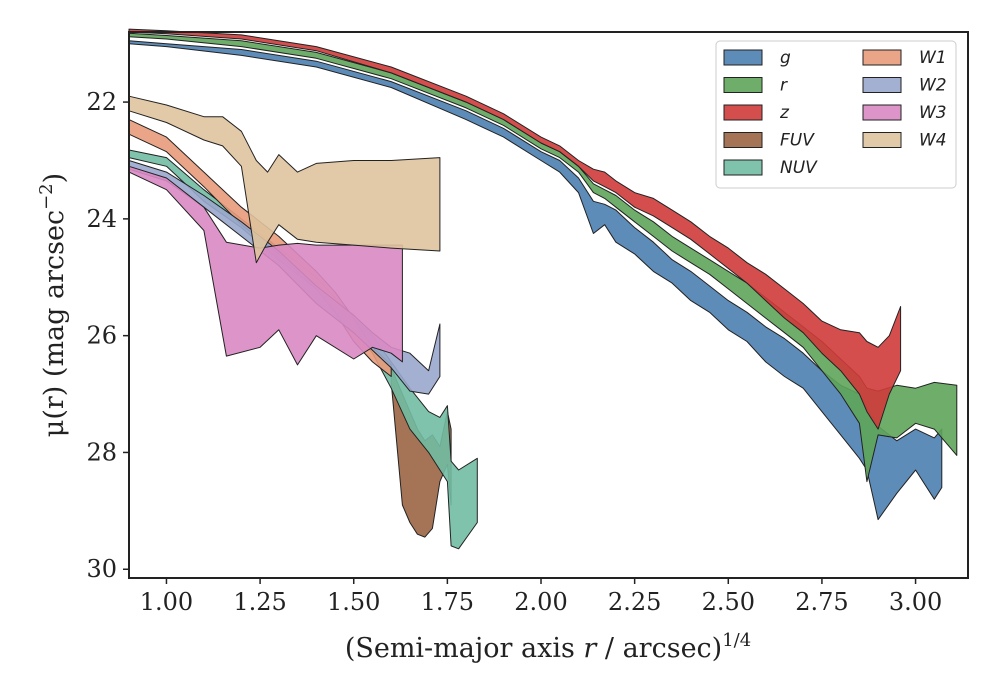  What do you see at coordinates (736, 640) in the screenshot?
I see `x-axis-label-superscript: 1/4` at bounding box center [736, 640].